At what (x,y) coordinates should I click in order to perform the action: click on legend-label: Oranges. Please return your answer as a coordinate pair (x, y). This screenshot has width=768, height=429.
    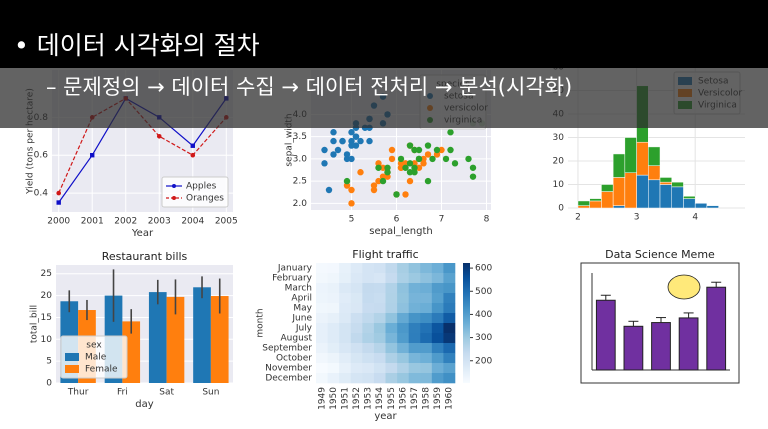
    Looking at the image, I should click on (205, 199).